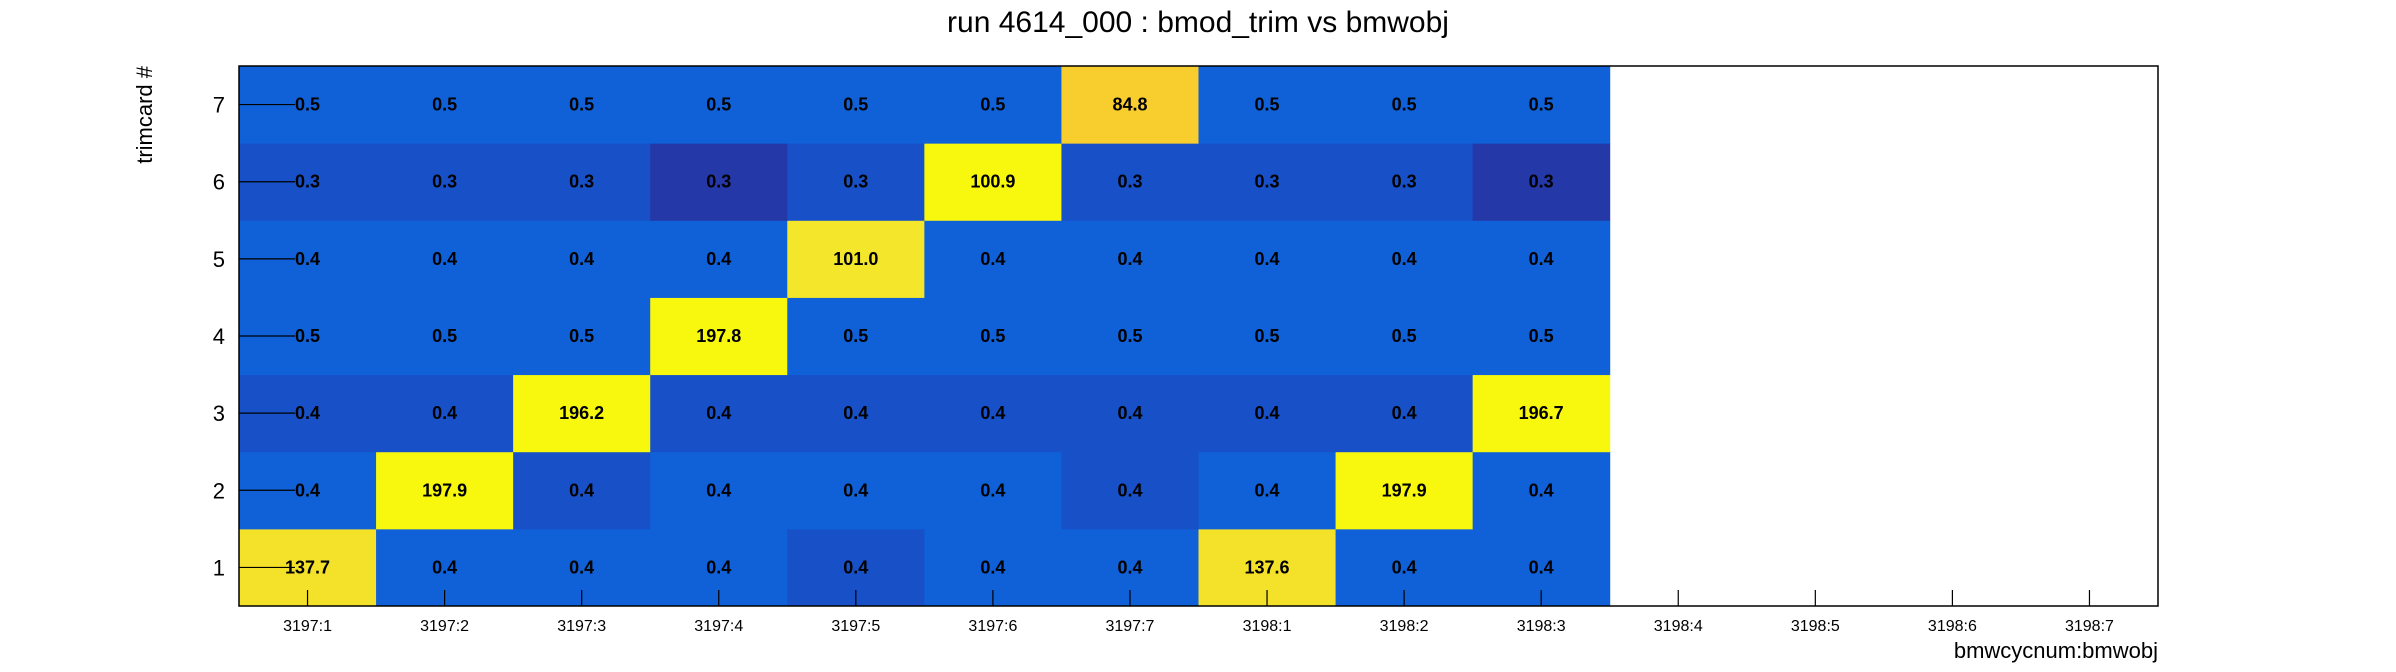  Describe the element at coordinates (992, 626) in the screenshot. I see `x-tick-label: 3197:6` at that location.